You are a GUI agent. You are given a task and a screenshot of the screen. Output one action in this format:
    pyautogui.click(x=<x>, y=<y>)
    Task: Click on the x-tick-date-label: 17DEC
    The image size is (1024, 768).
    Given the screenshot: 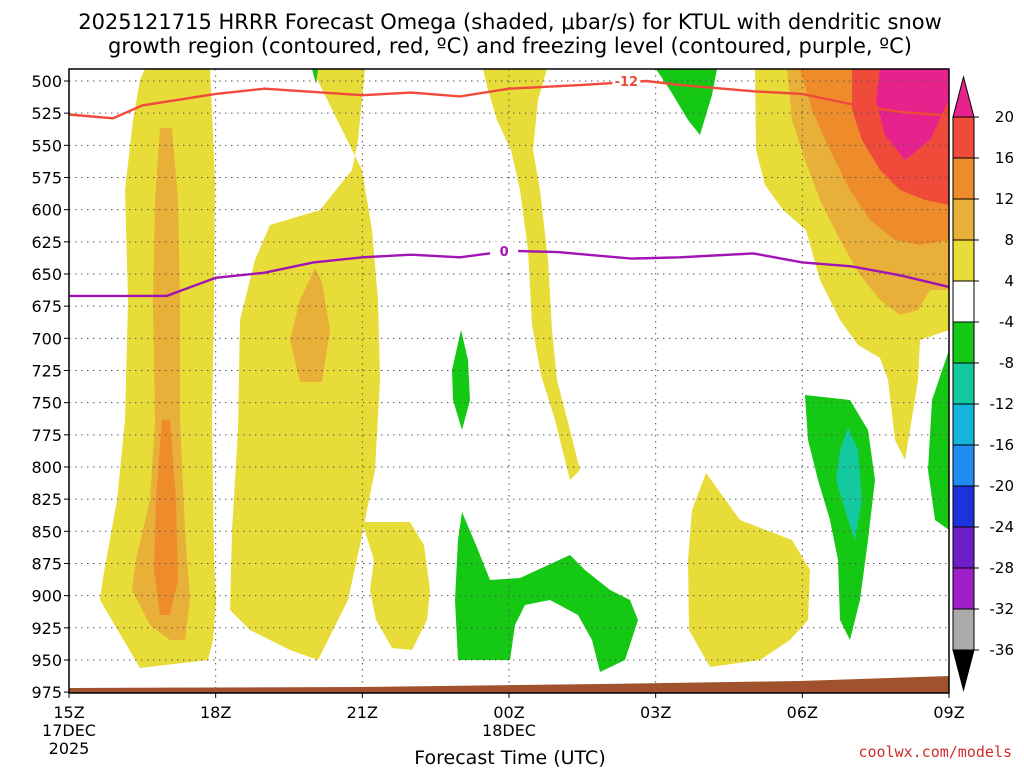 What is the action you would take?
    pyautogui.click(x=69, y=730)
    